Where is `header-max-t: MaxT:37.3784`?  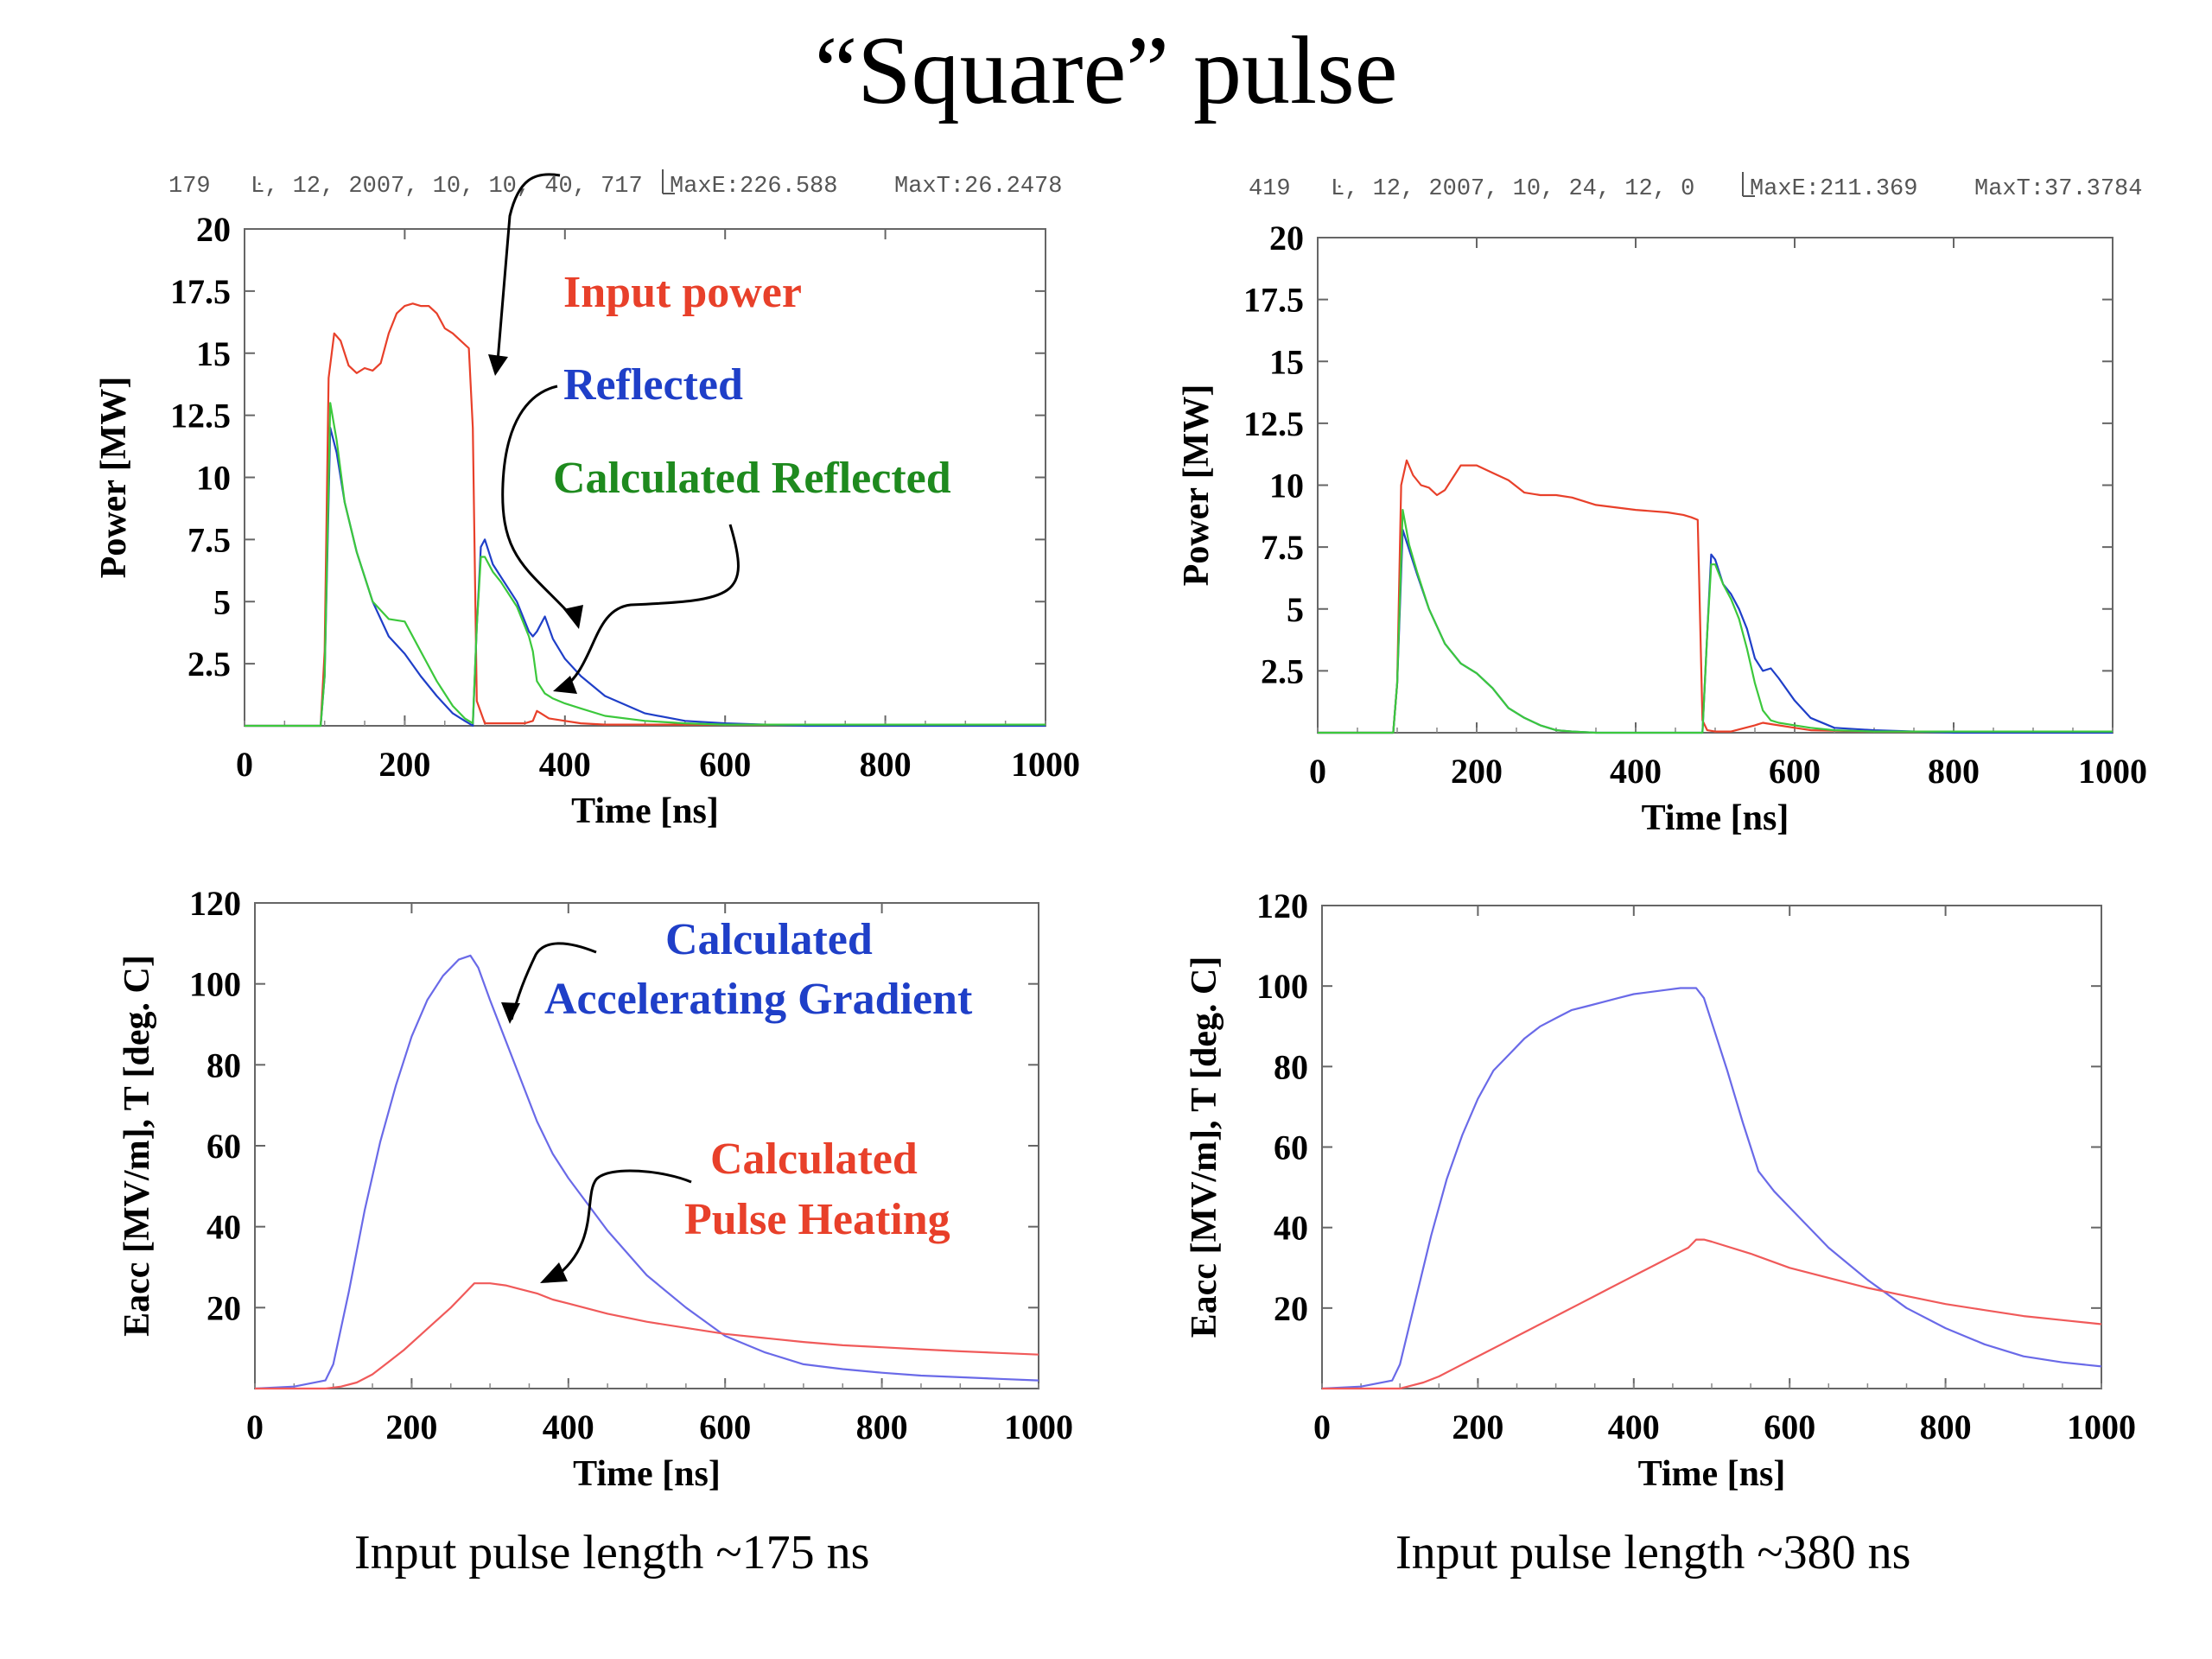 header-max-t: MaxT:37.3784 is located at coordinates (2058, 189).